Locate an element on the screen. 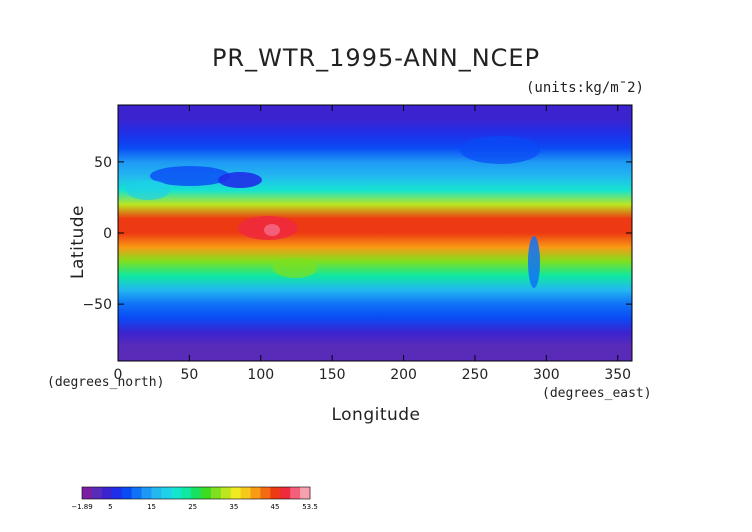  x-tick-label: 150 is located at coordinates (332, 375).